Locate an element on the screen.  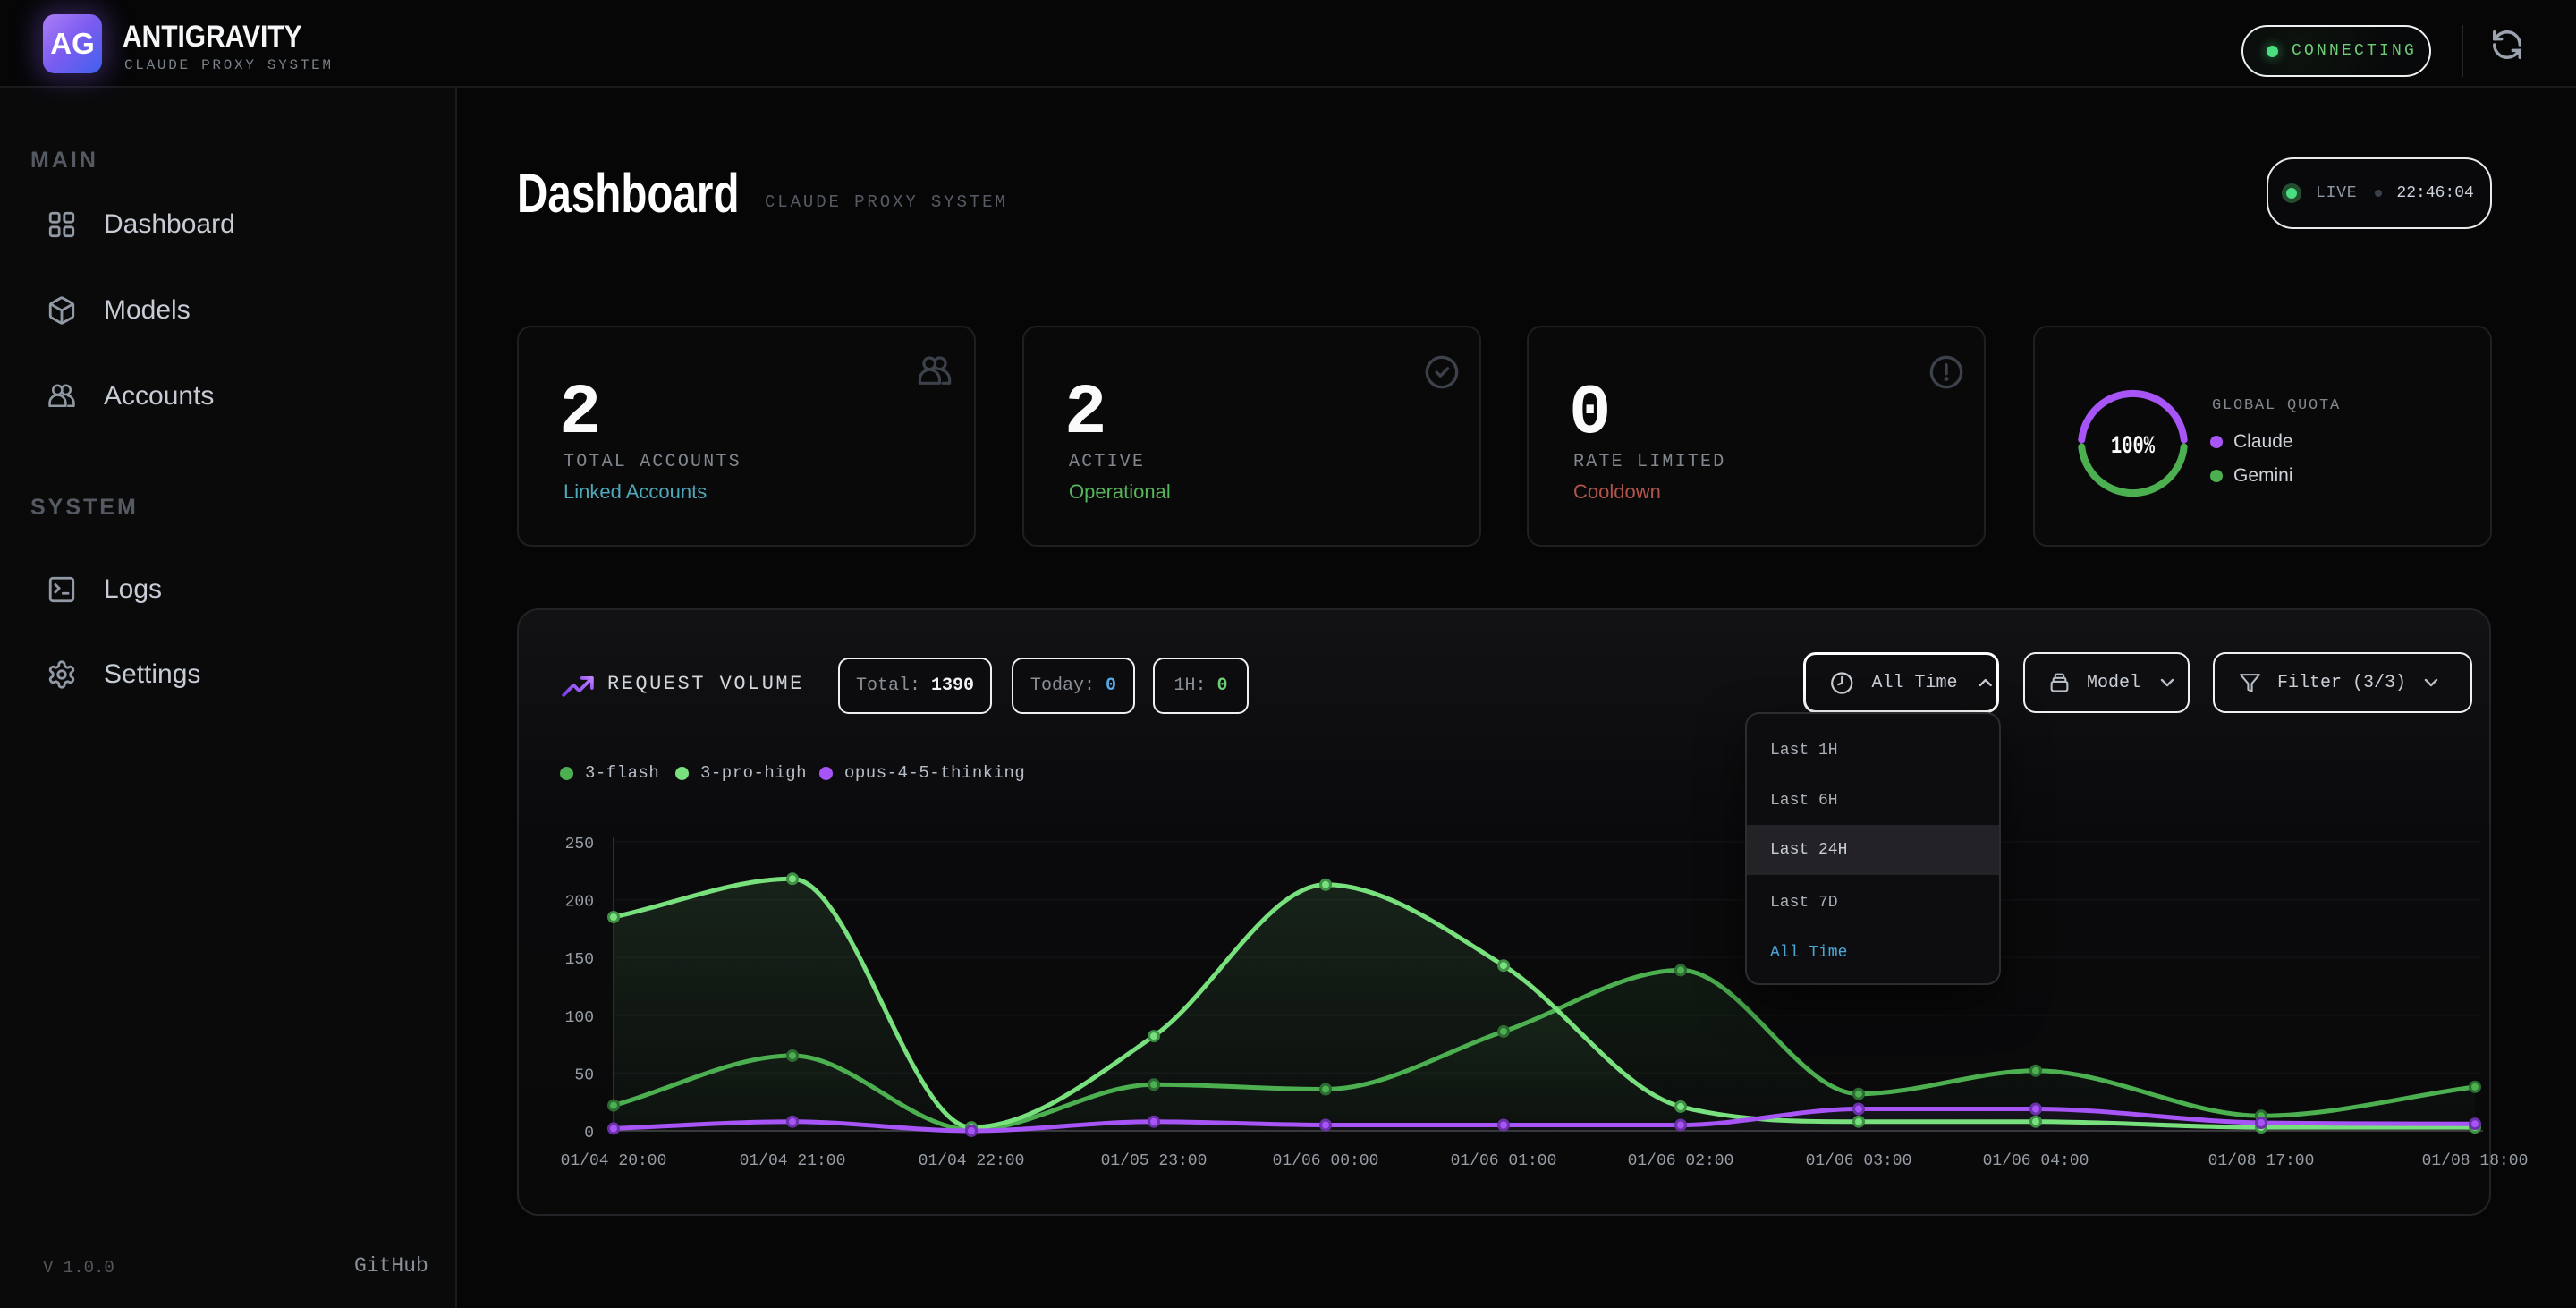
svg-text: 01/04 22:00 is located at coordinates (972, 1161).